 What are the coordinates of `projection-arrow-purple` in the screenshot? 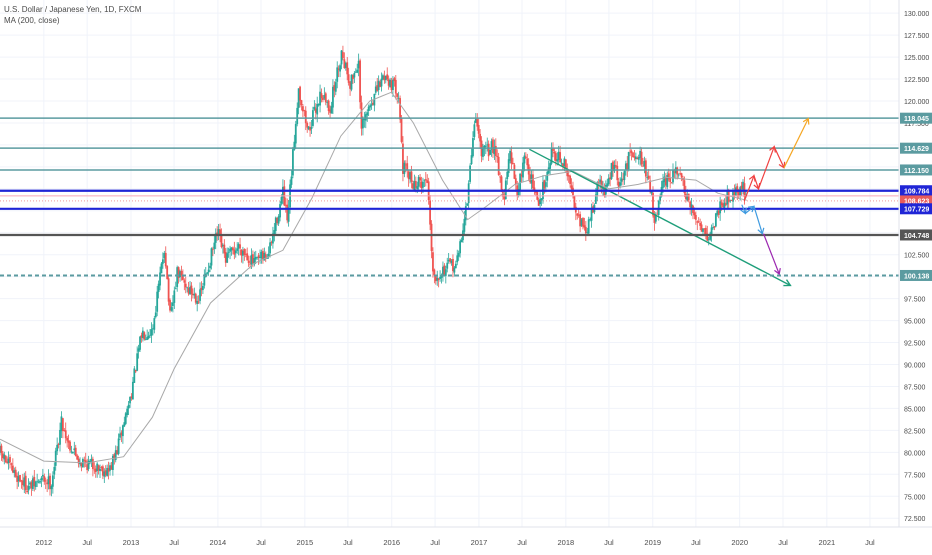 It's located at (771, 254).